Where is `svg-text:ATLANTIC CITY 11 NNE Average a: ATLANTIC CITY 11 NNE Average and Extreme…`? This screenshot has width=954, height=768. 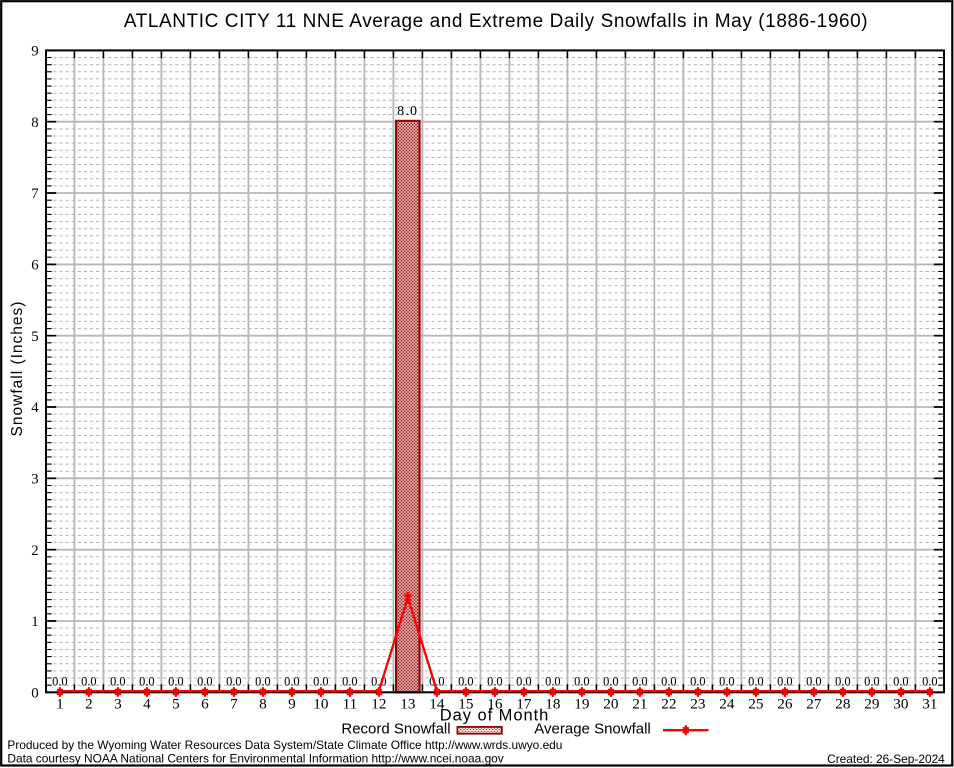 svg-text:ATLANTIC CITY 11 NNE Average a: ATLANTIC CITY 11 NNE Average and Extreme… is located at coordinates (496, 21).